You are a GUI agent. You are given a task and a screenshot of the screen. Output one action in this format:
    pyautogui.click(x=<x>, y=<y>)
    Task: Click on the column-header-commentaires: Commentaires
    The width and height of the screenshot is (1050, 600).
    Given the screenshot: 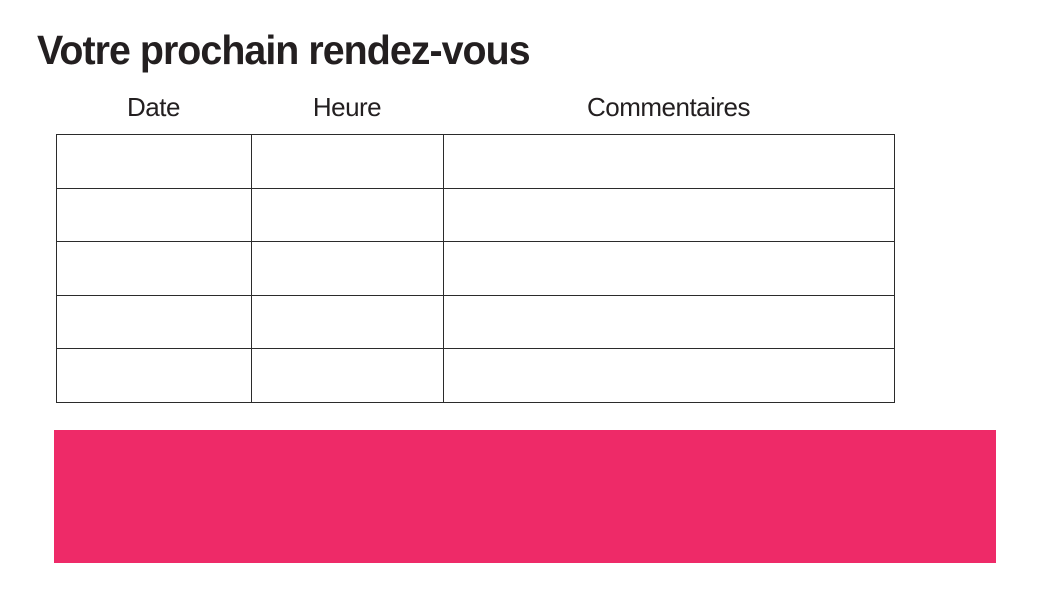 What is the action you would take?
    pyautogui.click(x=668, y=107)
    